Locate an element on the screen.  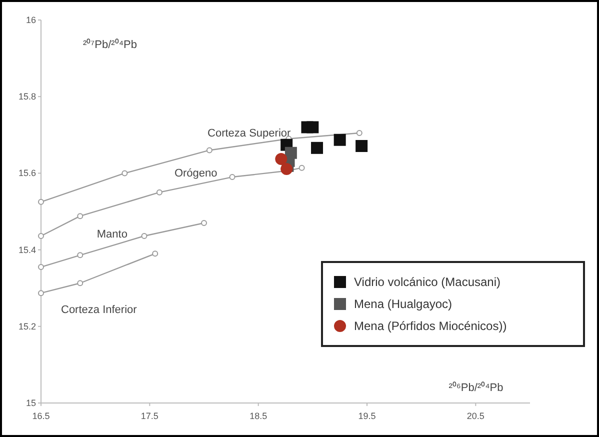
legend-label: Mena (Hualgayoc) is located at coordinates (403, 304).